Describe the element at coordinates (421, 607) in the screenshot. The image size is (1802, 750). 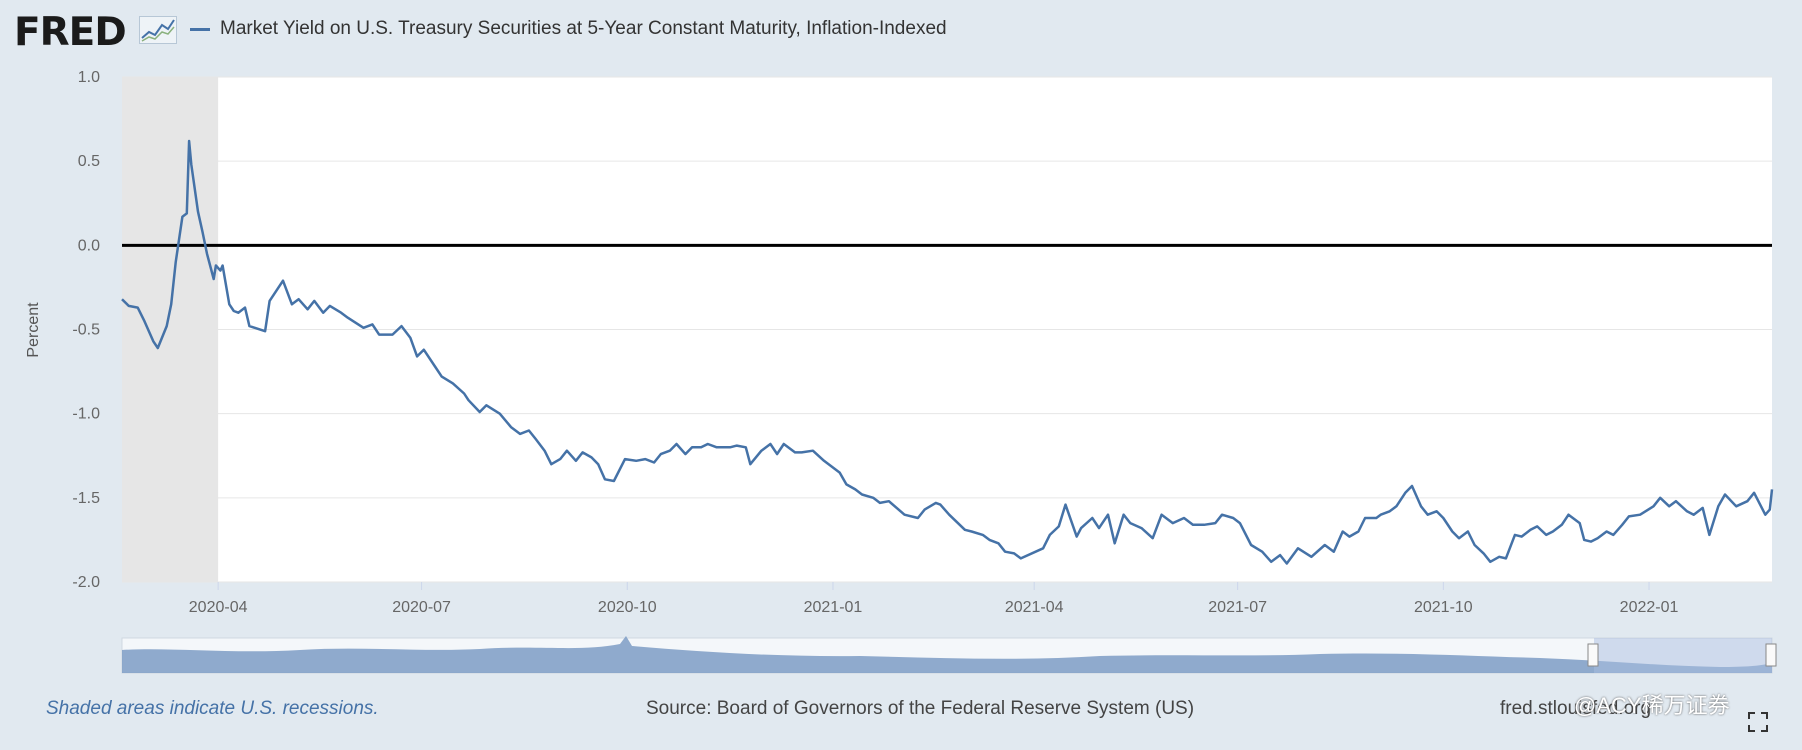
I see `x-tick-label: 2020-07` at that location.